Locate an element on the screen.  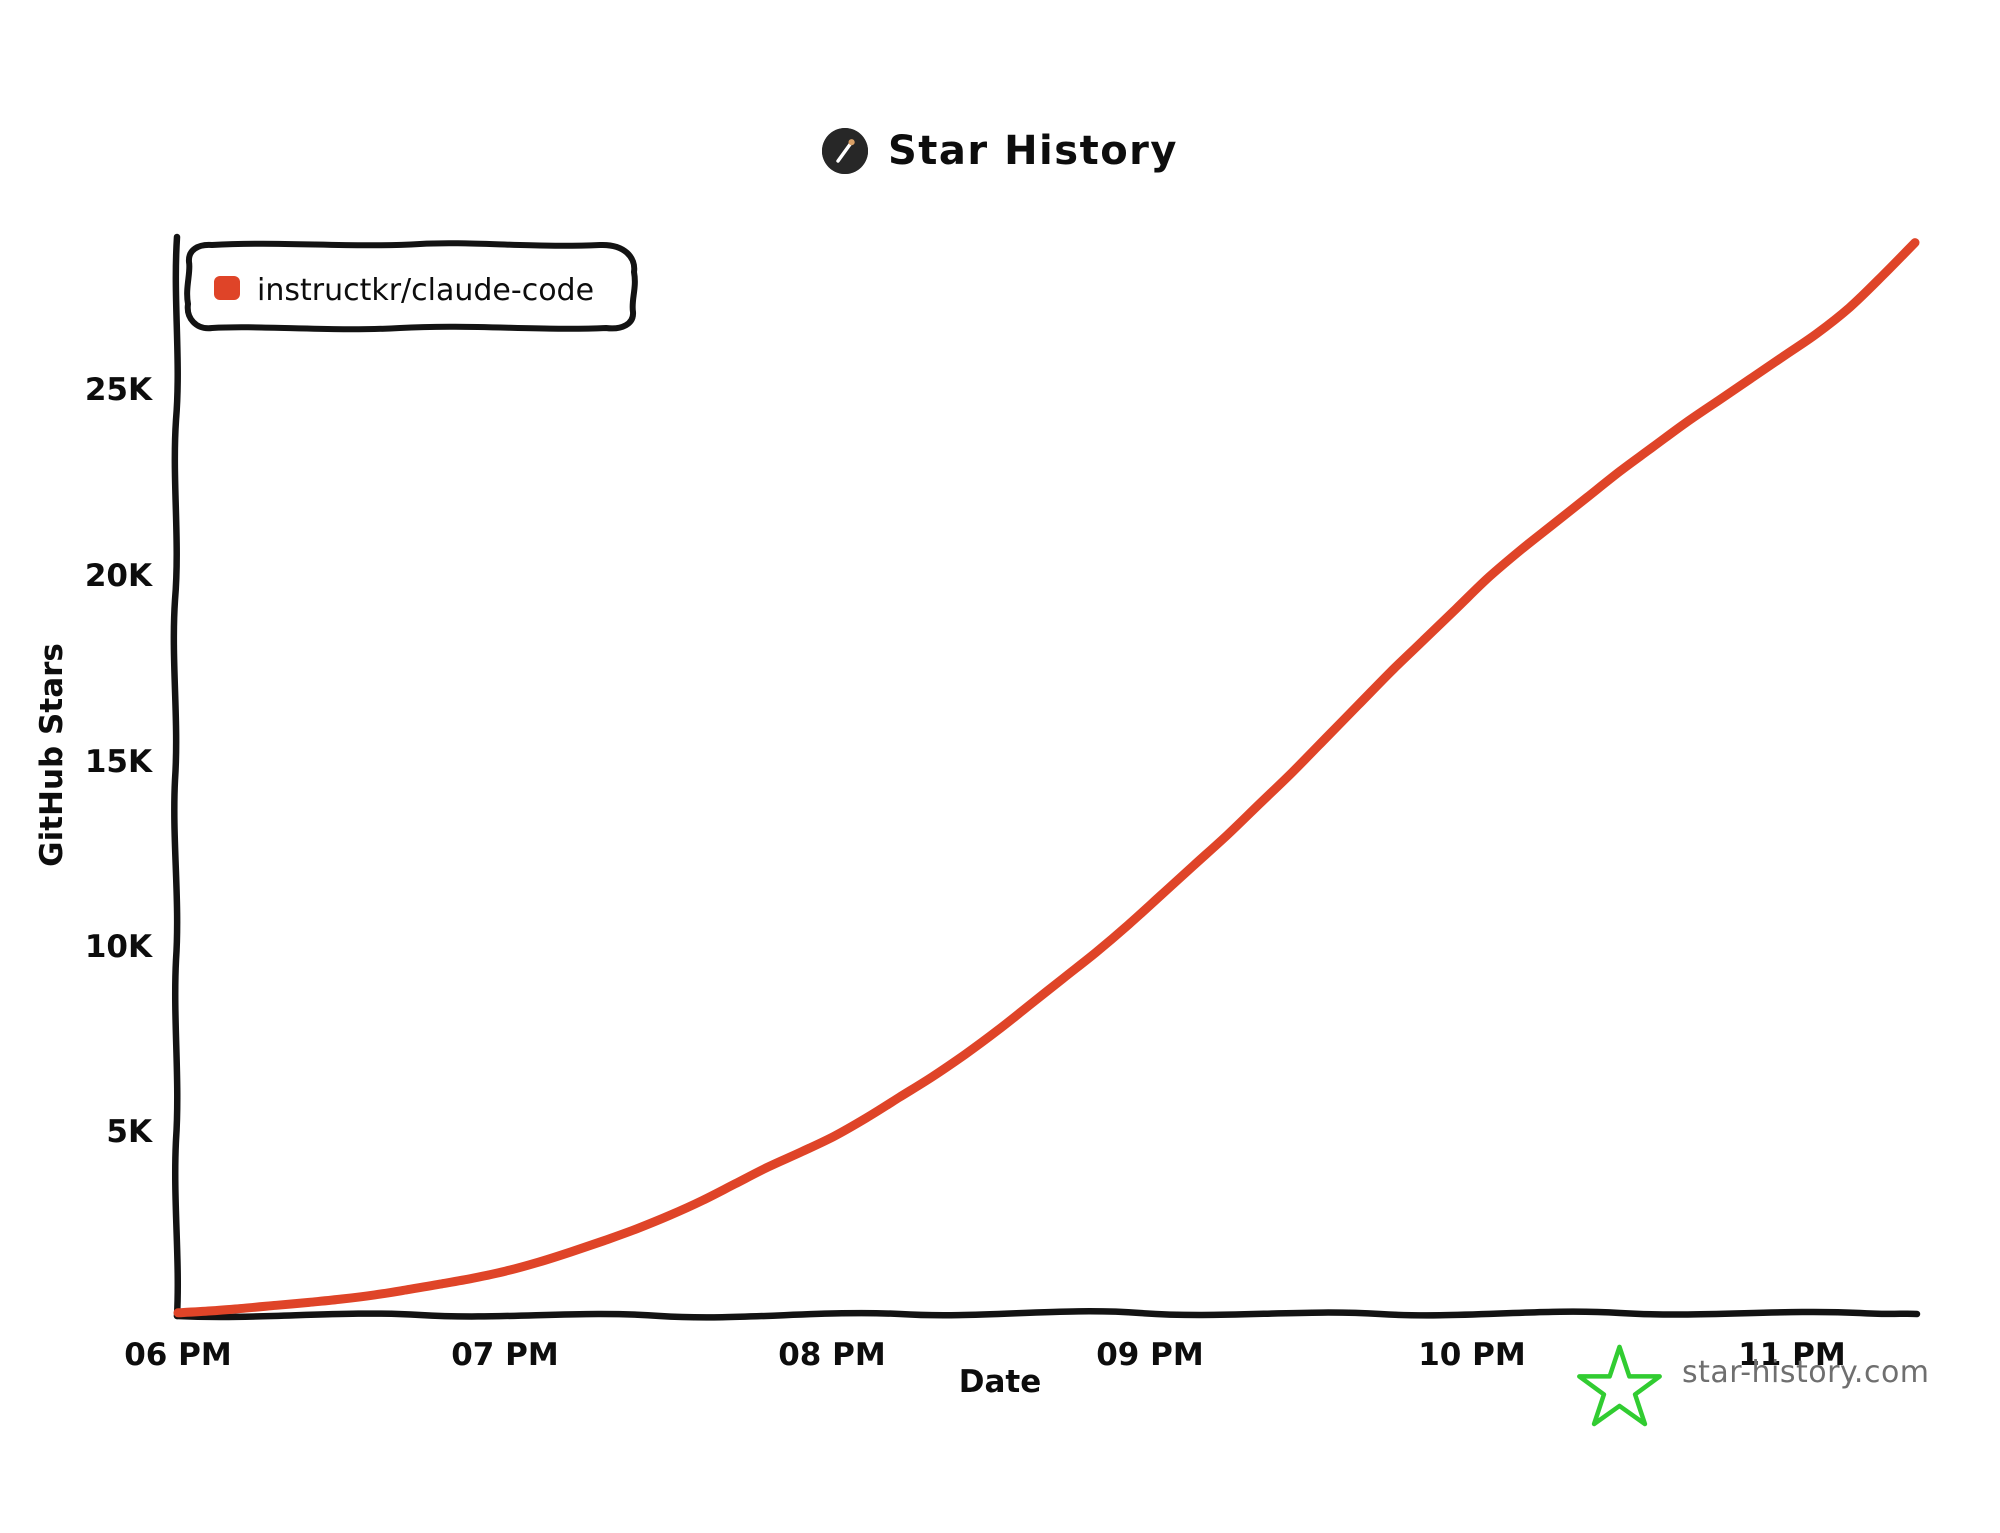
watermark-label: star-history.com is located at coordinates (1806, 1372).